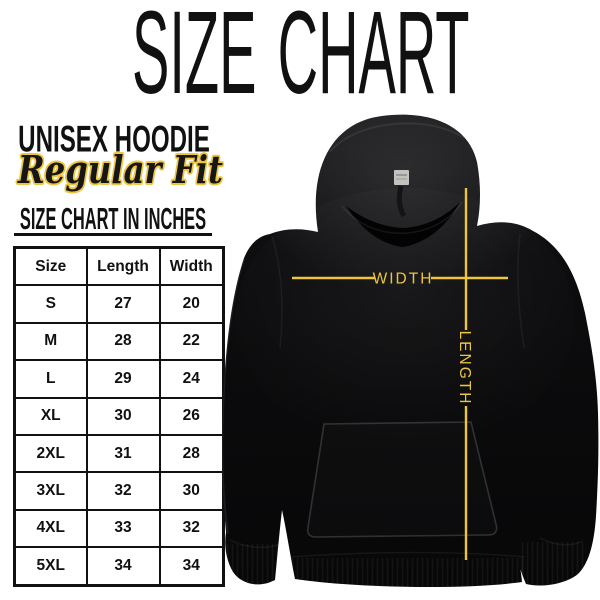  I want to click on table-row: 5XL 34 34, so click(119, 566).